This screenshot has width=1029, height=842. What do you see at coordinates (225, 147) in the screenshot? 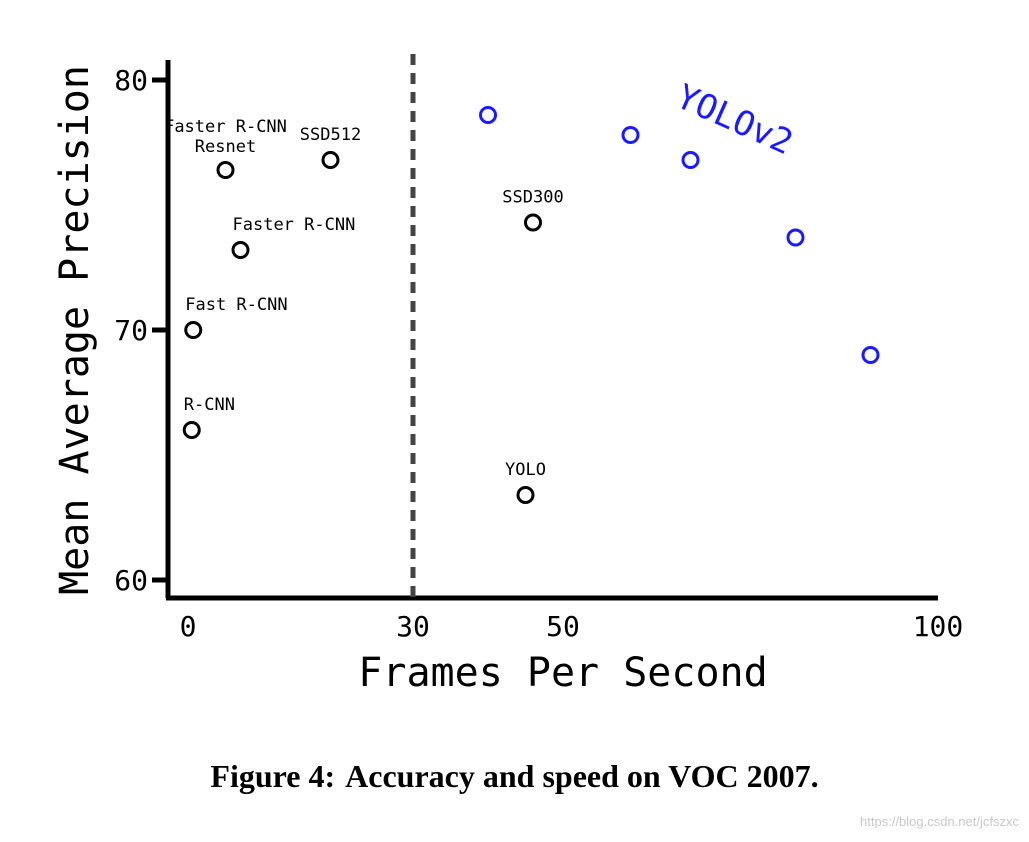
I see `point-label: Resnet` at bounding box center [225, 147].